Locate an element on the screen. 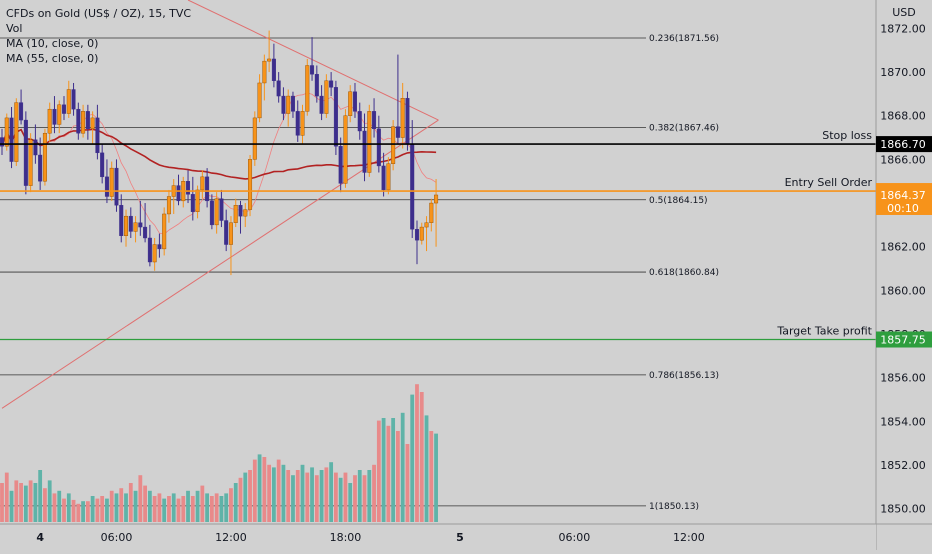 Image resolution: width=932 pixels, height=554 pixels. stop-loss-price-tag is located at coordinates (904, 144).